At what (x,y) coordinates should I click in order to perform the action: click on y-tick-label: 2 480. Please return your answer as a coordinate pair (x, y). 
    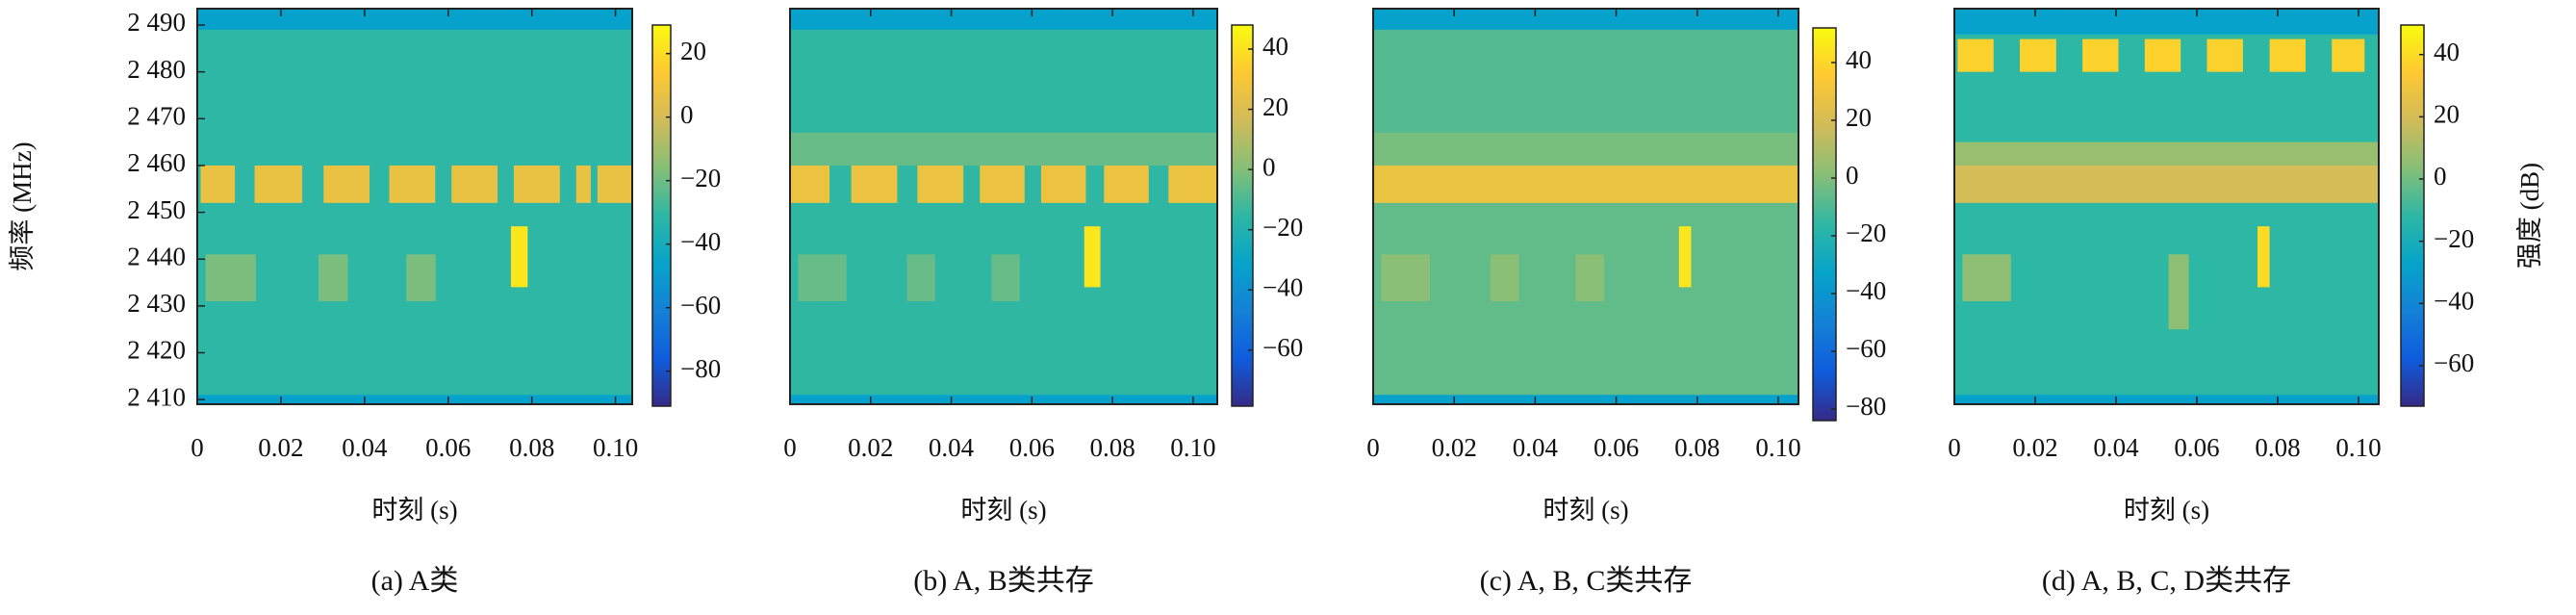
    Looking at the image, I should click on (156, 69).